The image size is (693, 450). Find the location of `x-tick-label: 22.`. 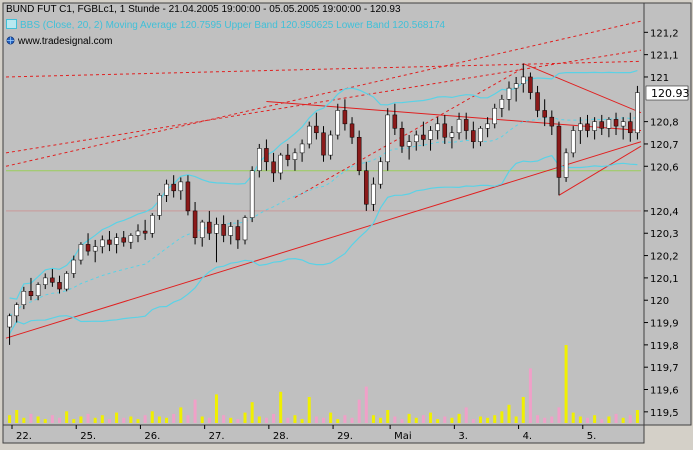

x-tick-label: 22. is located at coordinates (24, 436).